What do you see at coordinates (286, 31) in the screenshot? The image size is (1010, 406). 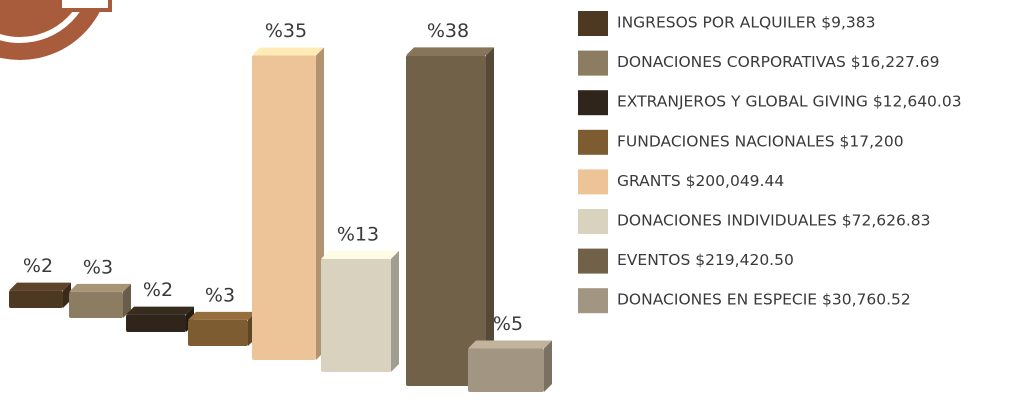 I see `value-label: %35` at bounding box center [286, 31].